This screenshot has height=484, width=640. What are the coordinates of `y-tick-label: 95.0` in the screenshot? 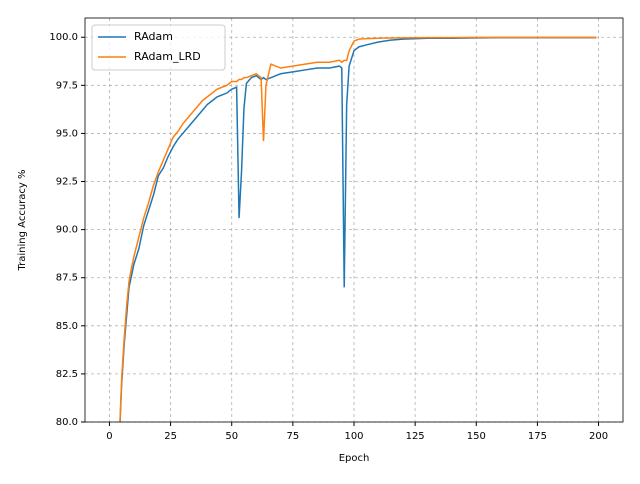 It's located at (67, 133).